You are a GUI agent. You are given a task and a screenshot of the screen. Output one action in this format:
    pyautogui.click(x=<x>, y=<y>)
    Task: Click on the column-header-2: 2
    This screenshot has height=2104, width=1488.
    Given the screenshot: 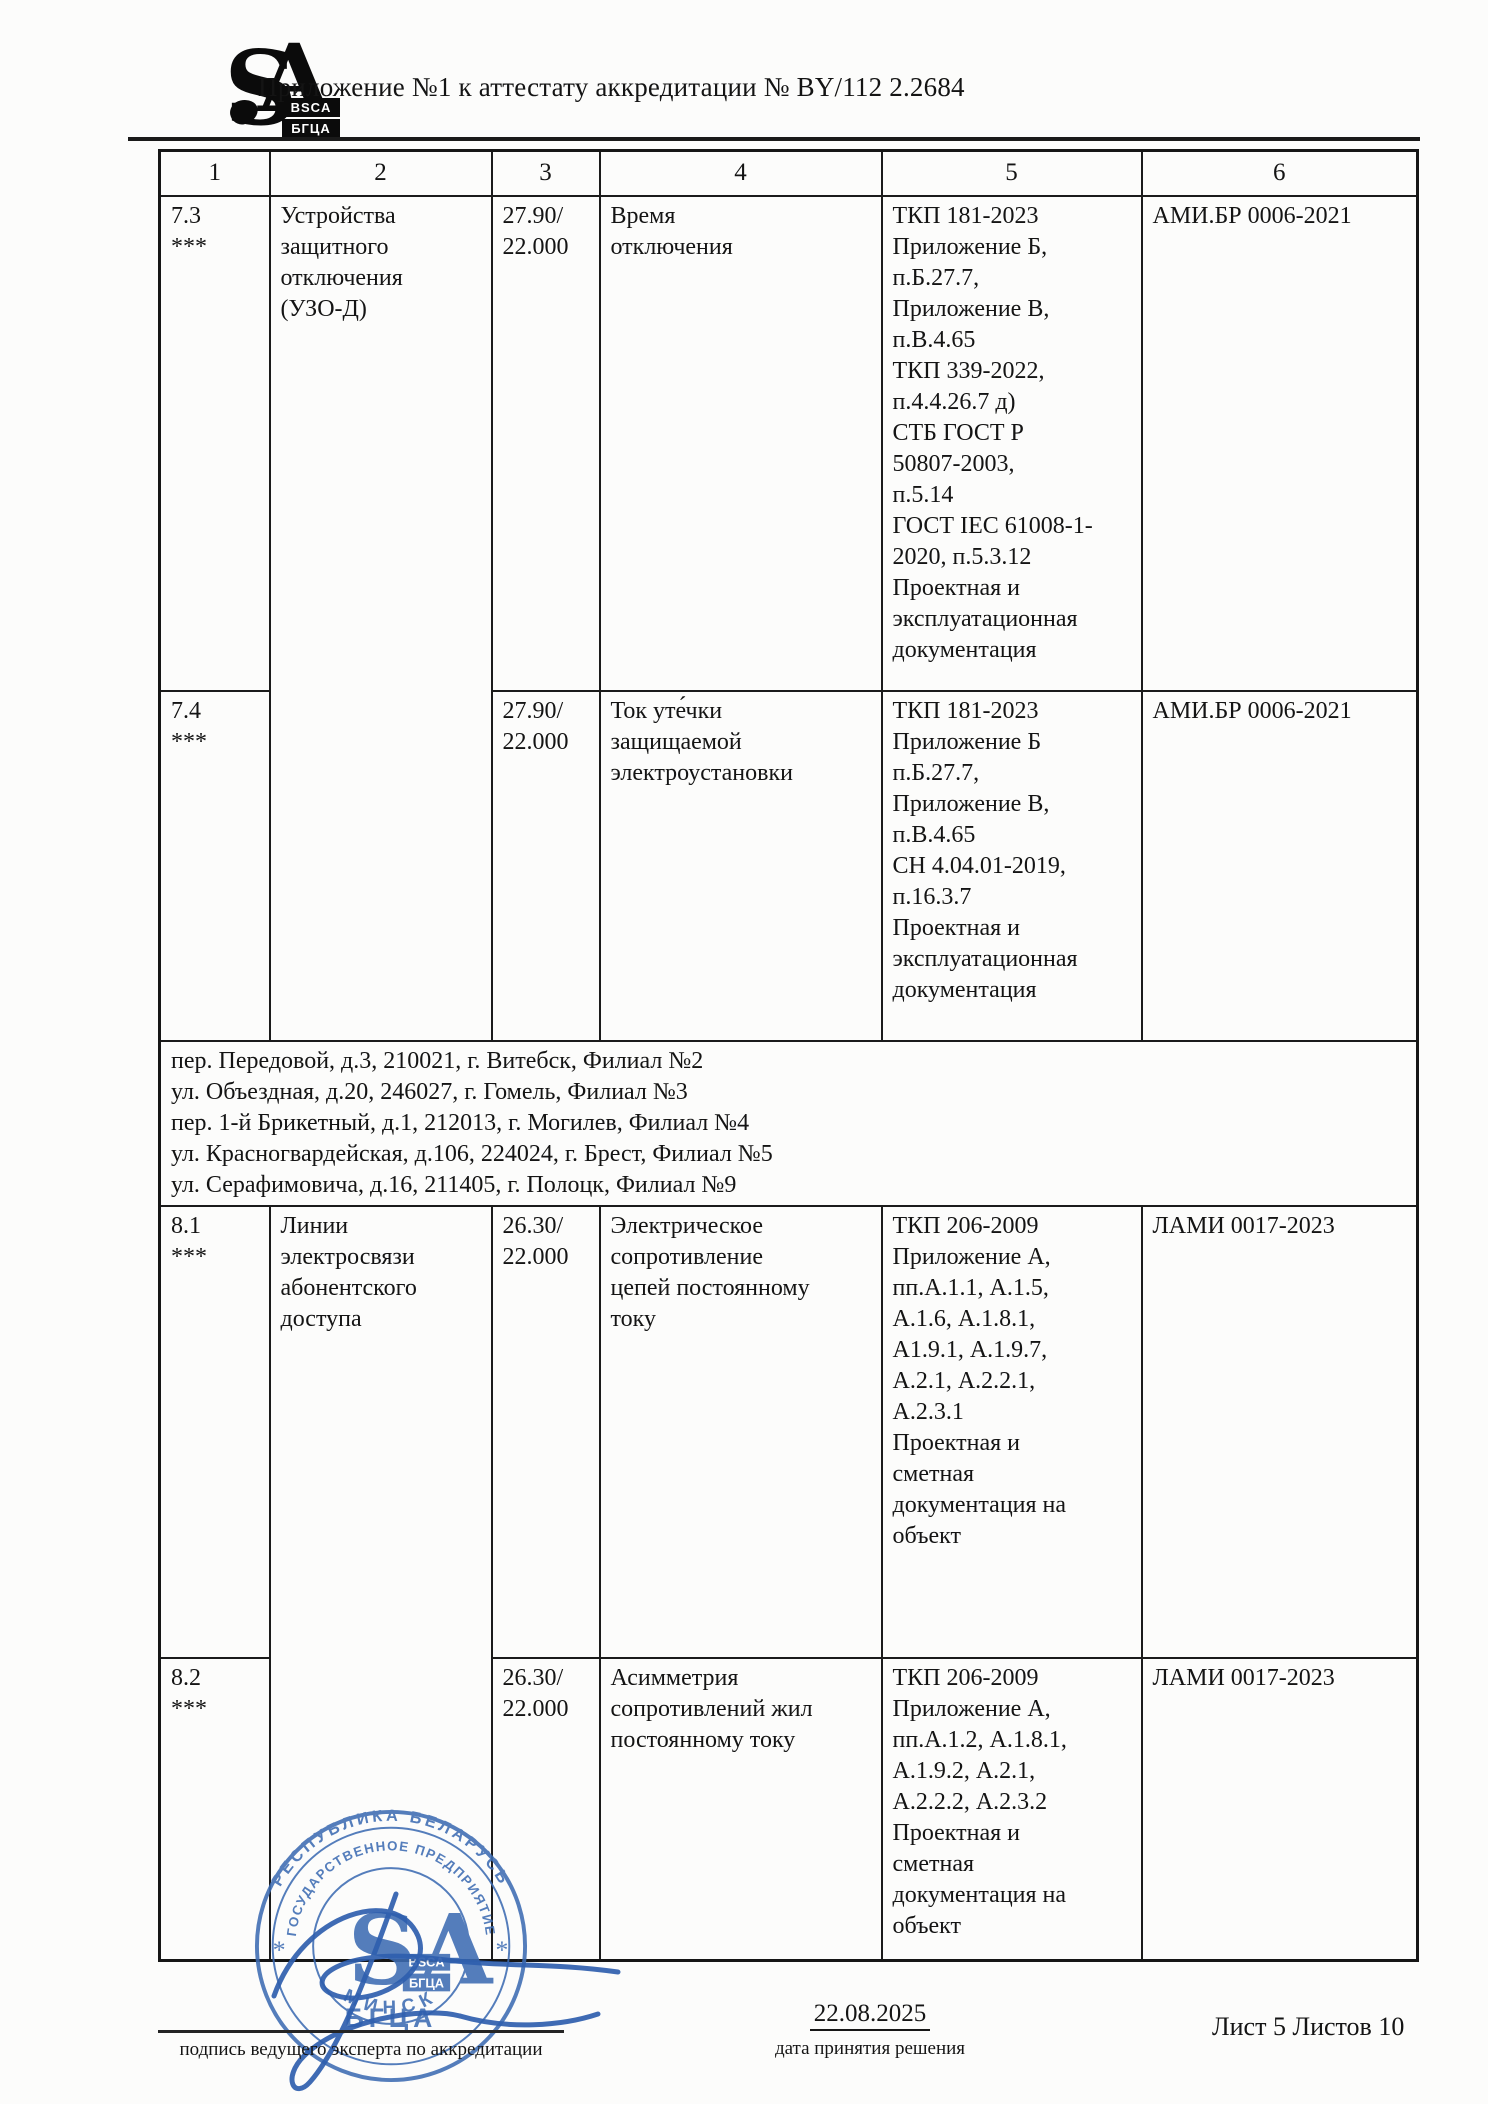 What is the action you would take?
    pyautogui.click(x=380, y=173)
    